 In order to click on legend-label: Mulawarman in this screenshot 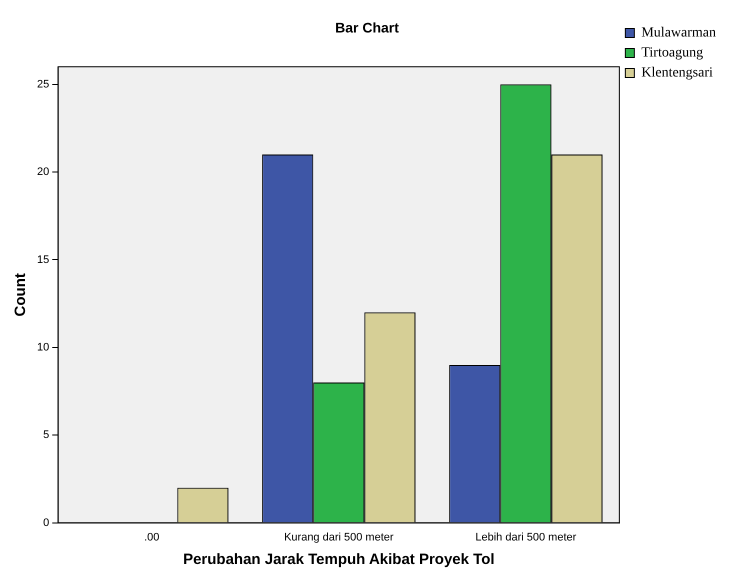, I will do `click(678, 33)`.